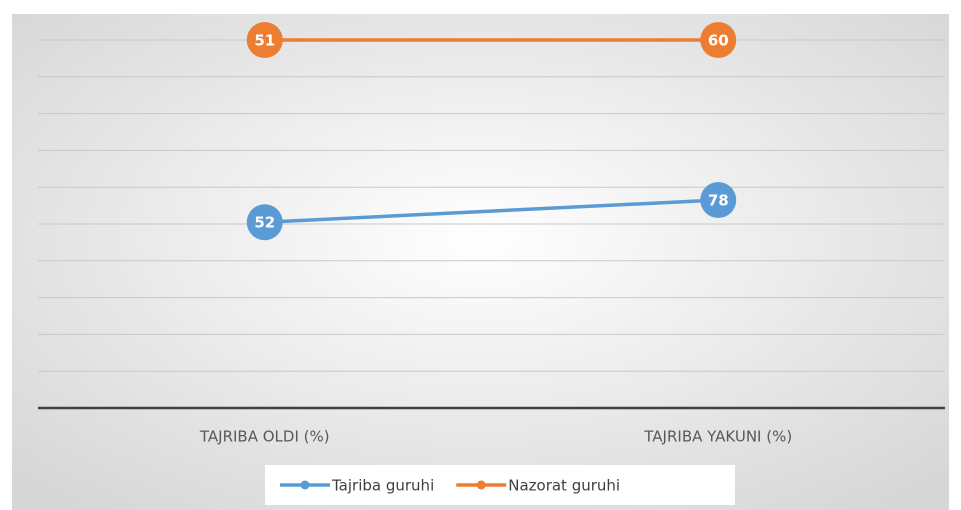 The image size is (961, 510). I want to click on legend-label: Tajriba guruhi, so click(382, 486).